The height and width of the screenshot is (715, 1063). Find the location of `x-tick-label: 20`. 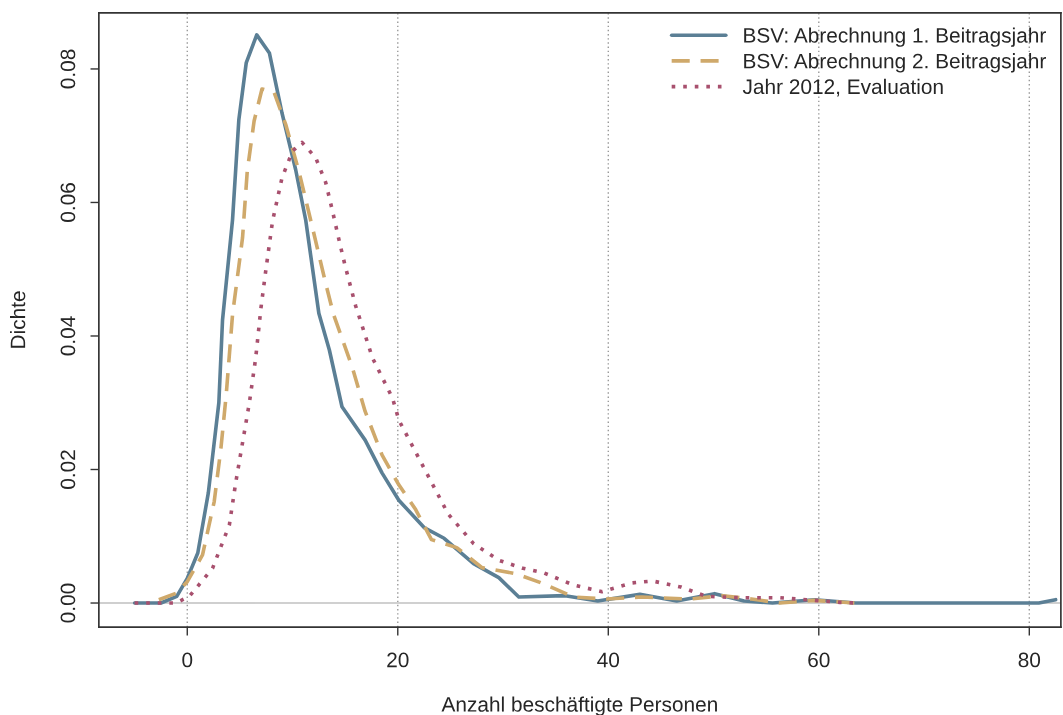

x-tick-label: 20 is located at coordinates (398, 660).